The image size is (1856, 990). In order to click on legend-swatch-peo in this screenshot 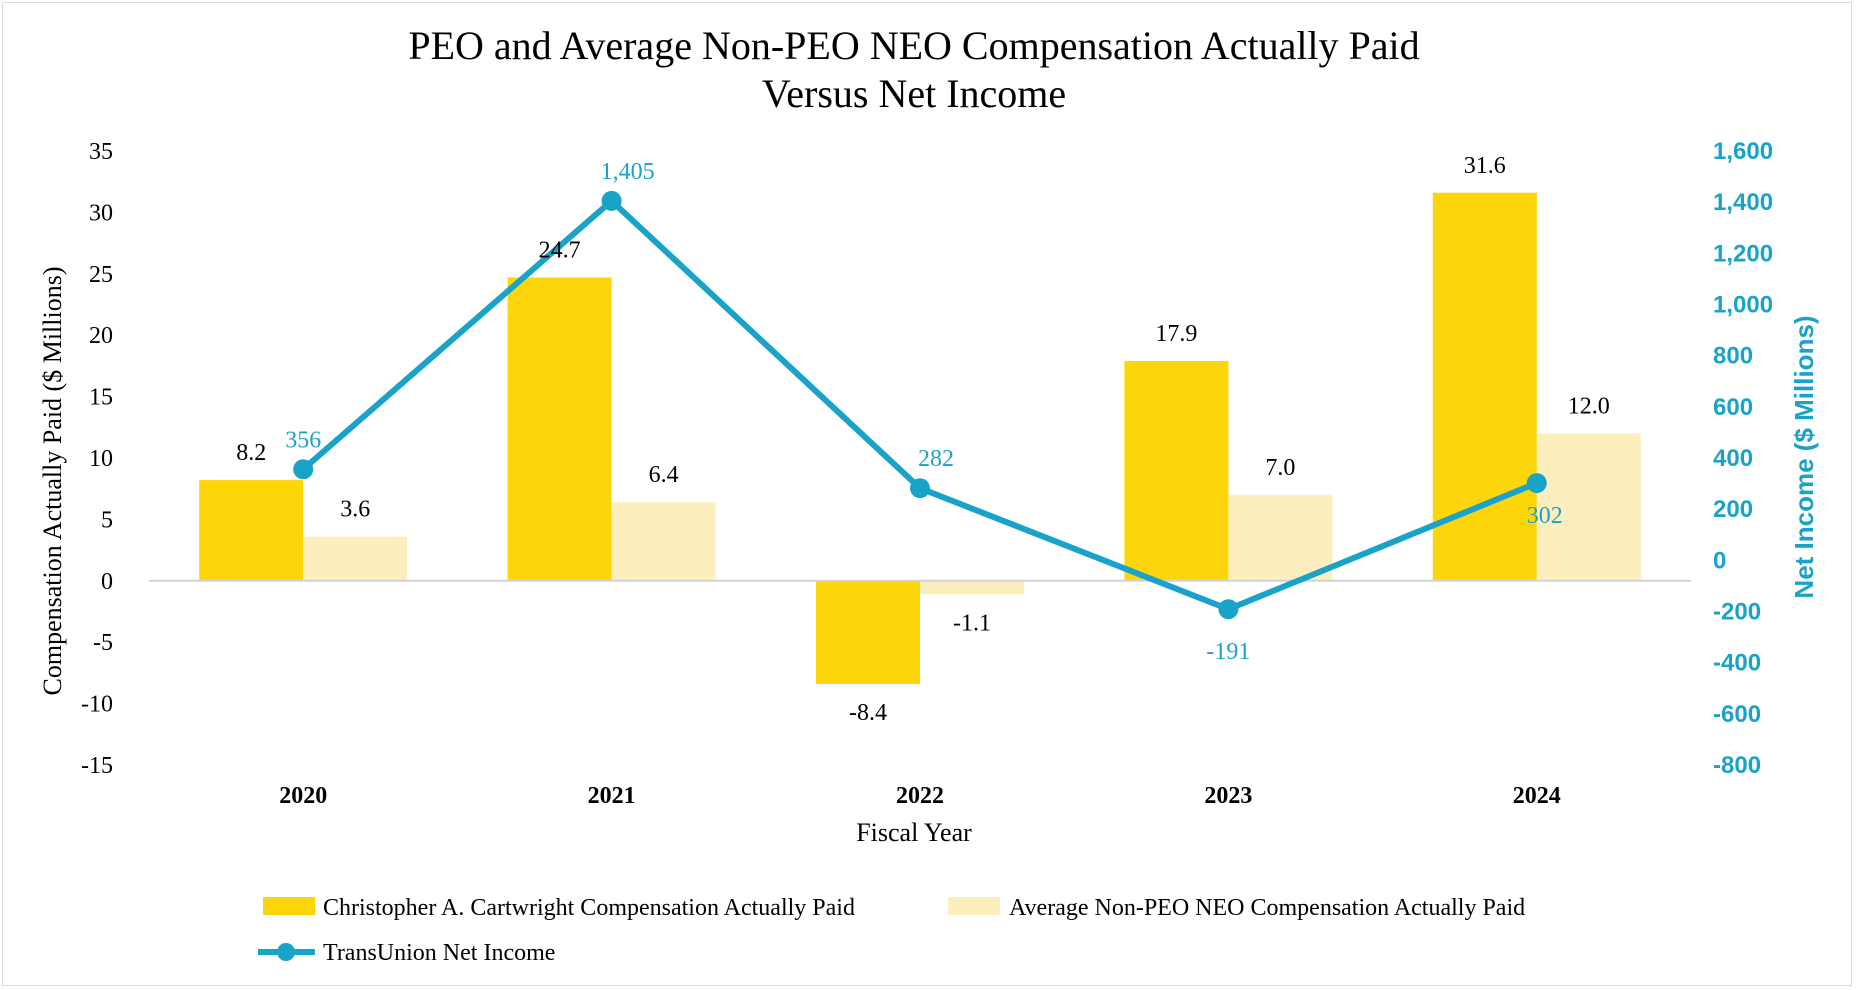, I will do `click(289, 906)`.